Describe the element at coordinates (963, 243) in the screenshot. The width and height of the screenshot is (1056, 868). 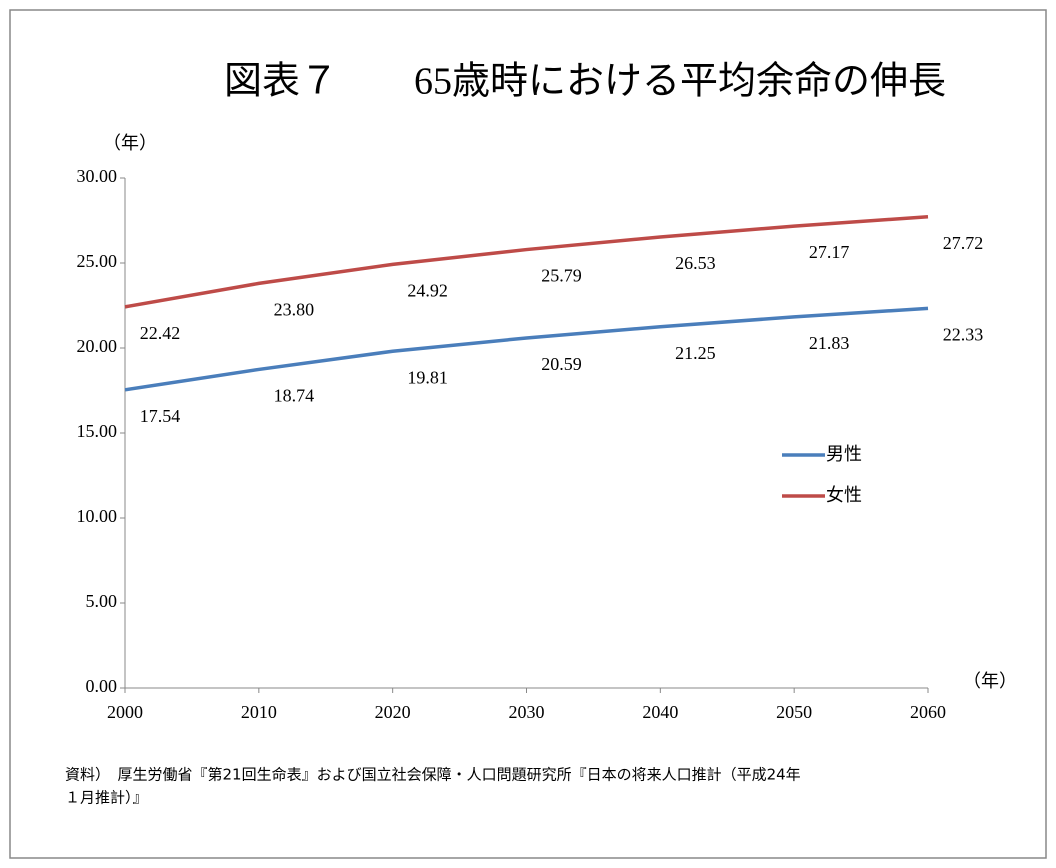
I see `data-label: 27.72` at that location.